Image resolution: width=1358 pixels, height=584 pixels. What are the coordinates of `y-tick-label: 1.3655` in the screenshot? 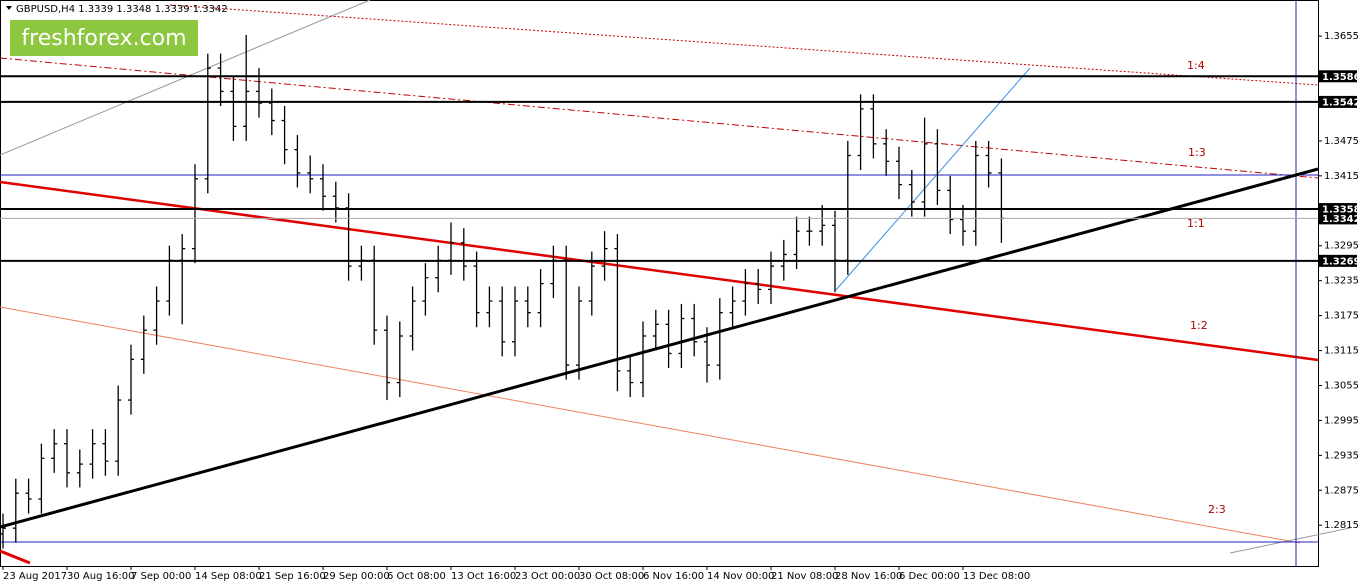 It's located at (1341, 36).